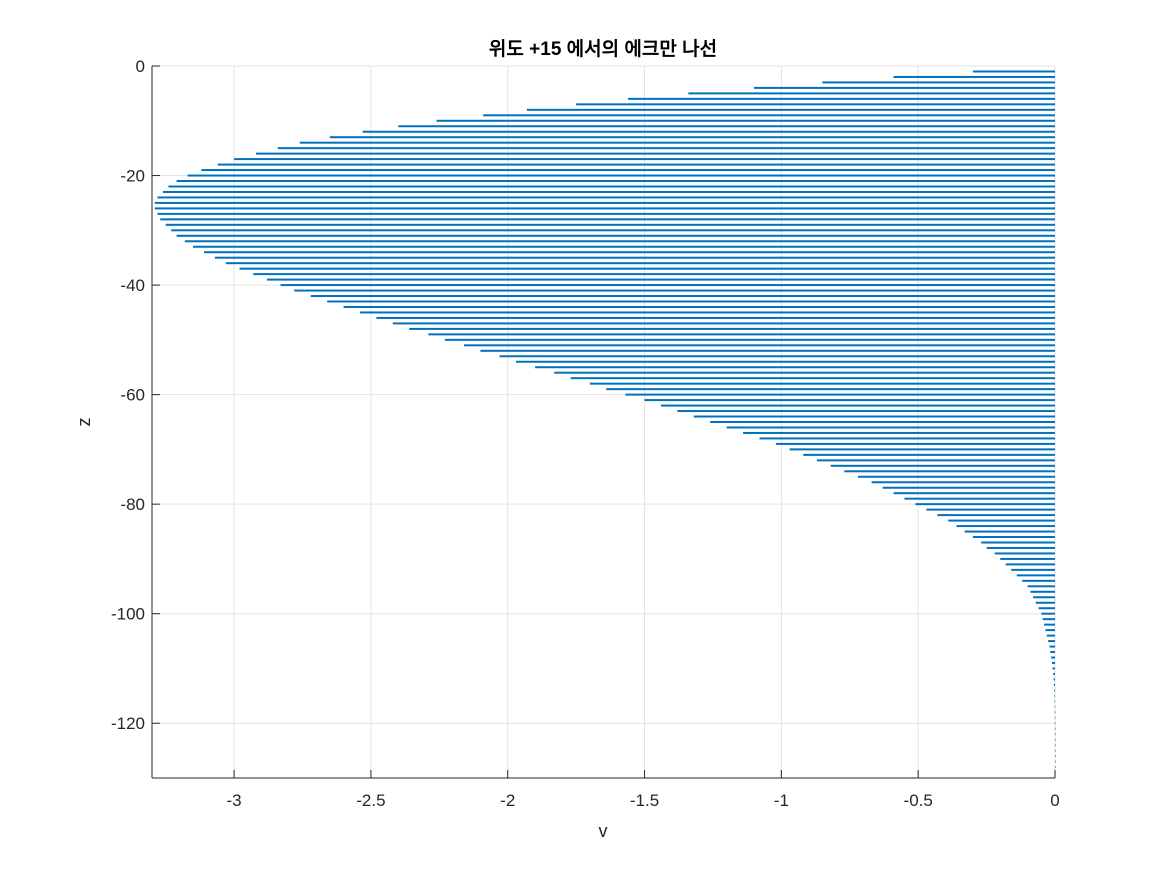 This screenshot has height=875, width=1167. What do you see at coordinates (132, 176) in the screenshot?
I see `y-tick-label: -20` at bounding box center [132, 176].